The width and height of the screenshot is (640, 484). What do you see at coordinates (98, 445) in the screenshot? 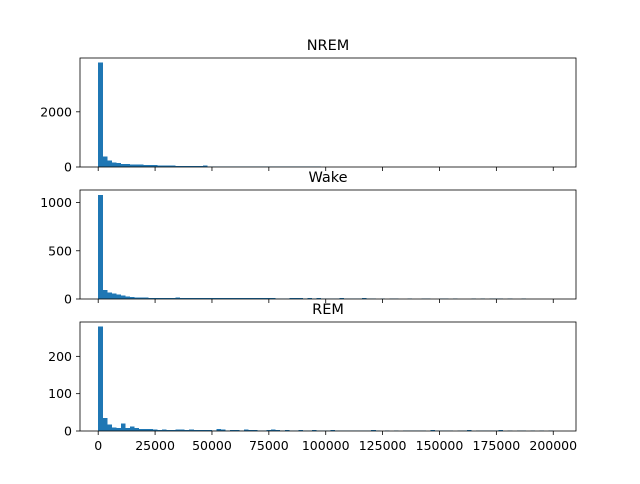
I see `x-tick-label: 0` at bounding box center [98, 445].